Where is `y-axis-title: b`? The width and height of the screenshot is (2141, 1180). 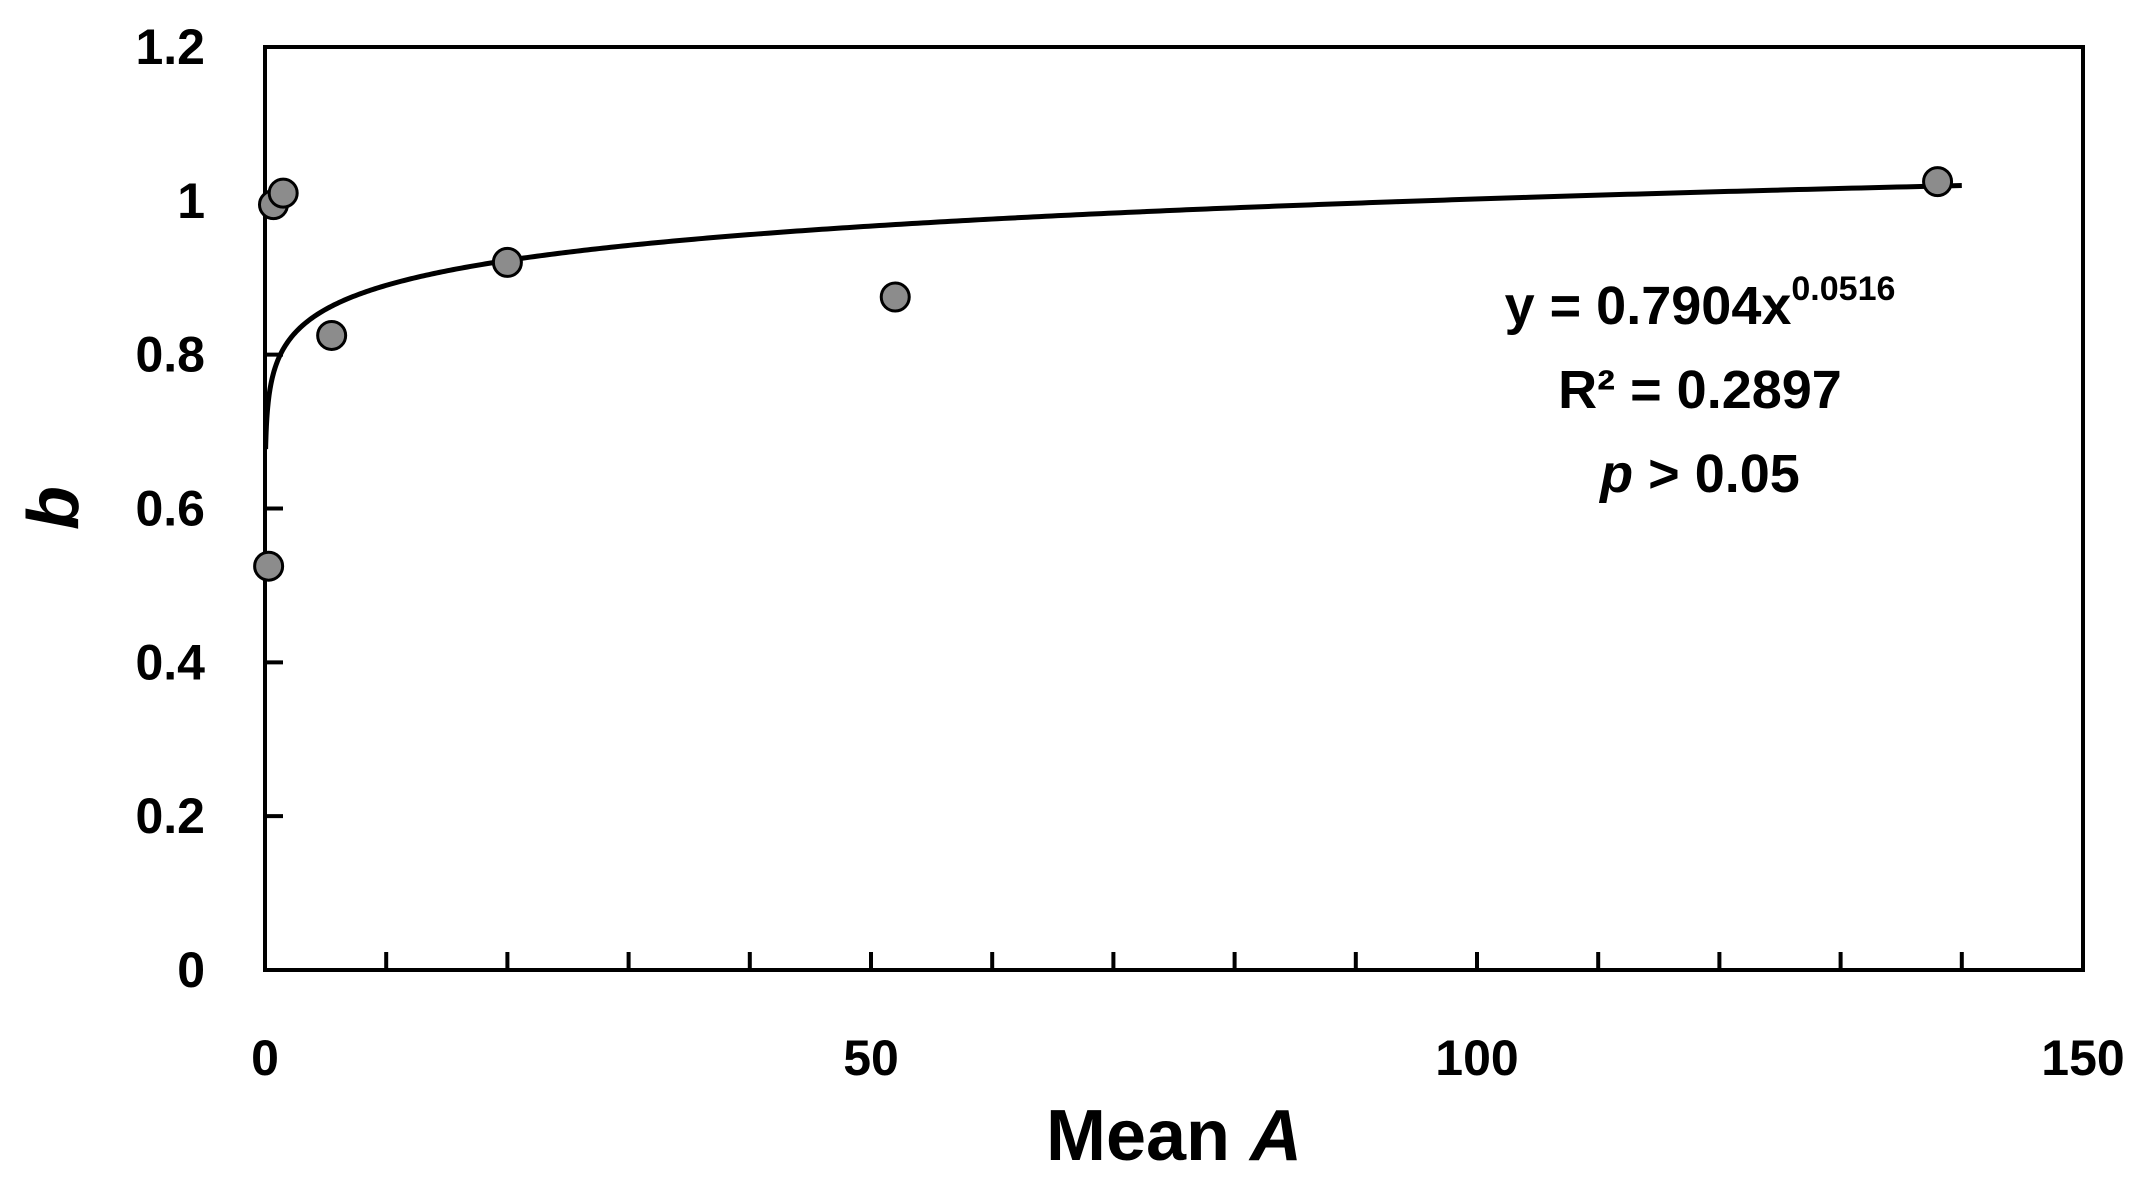 y-axis-title: b is located at coordinates (54, 508).